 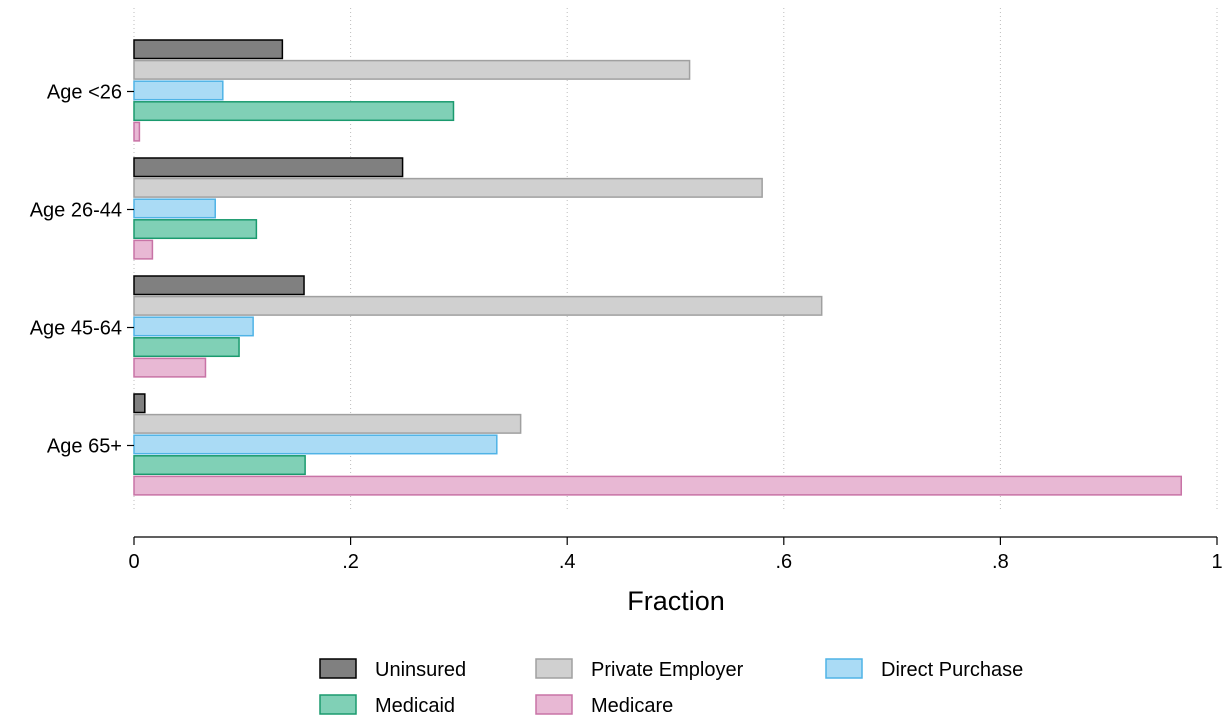 What do you see at coordinates (84, 93) in the screenshot?
I see `category-label: Age <26` at bounding box center [84, 93].